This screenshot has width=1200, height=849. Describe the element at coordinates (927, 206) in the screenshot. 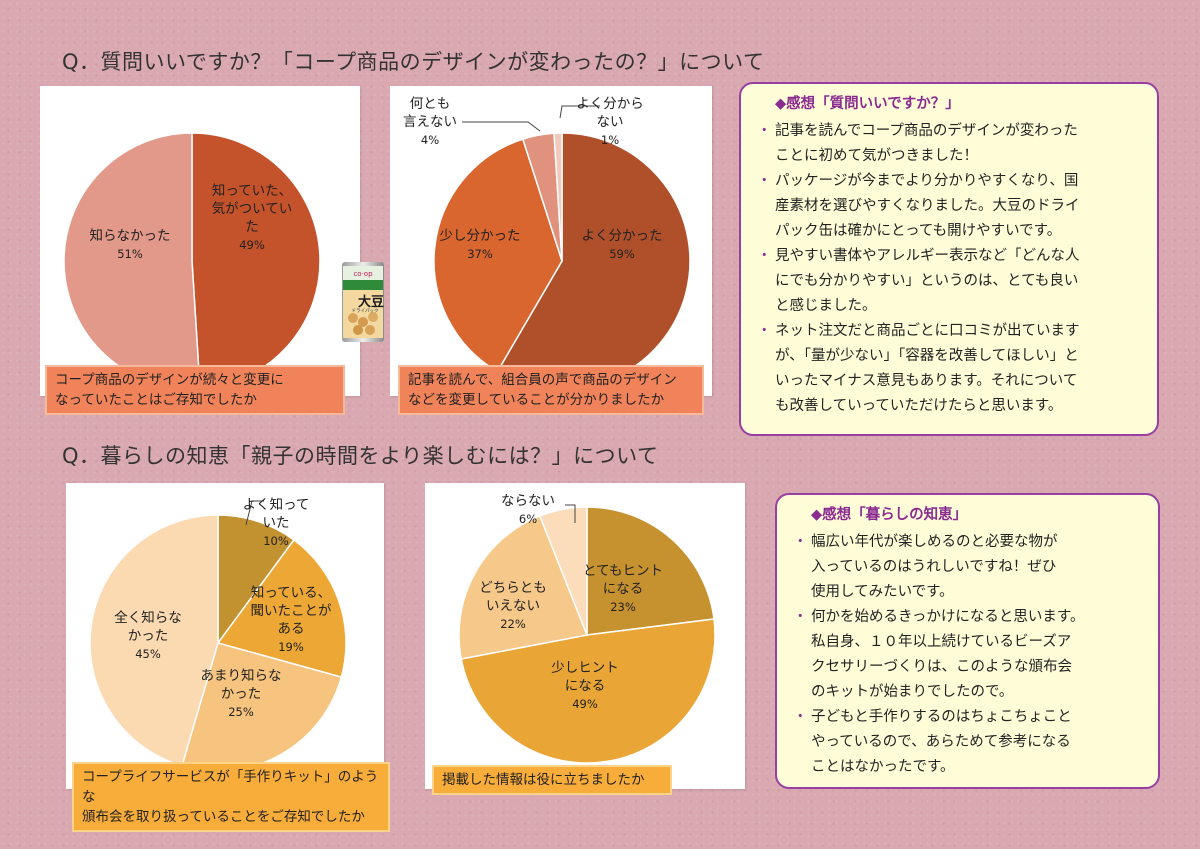

I see `comment-line: 産素材を選びやすくなりました。大豆のドライ` at that location.